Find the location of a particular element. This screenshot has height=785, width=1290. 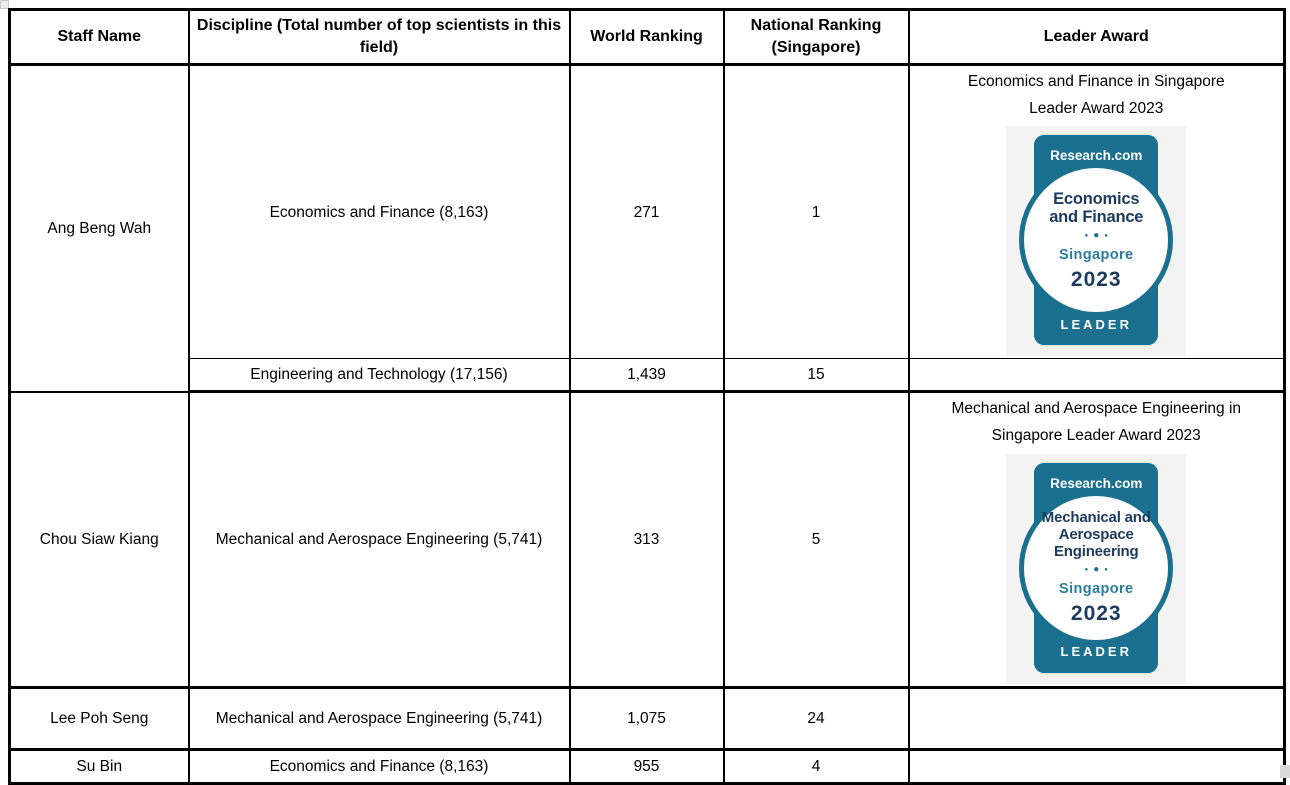

cell-national-ranking: 5 is located at coordinates (816, 539).